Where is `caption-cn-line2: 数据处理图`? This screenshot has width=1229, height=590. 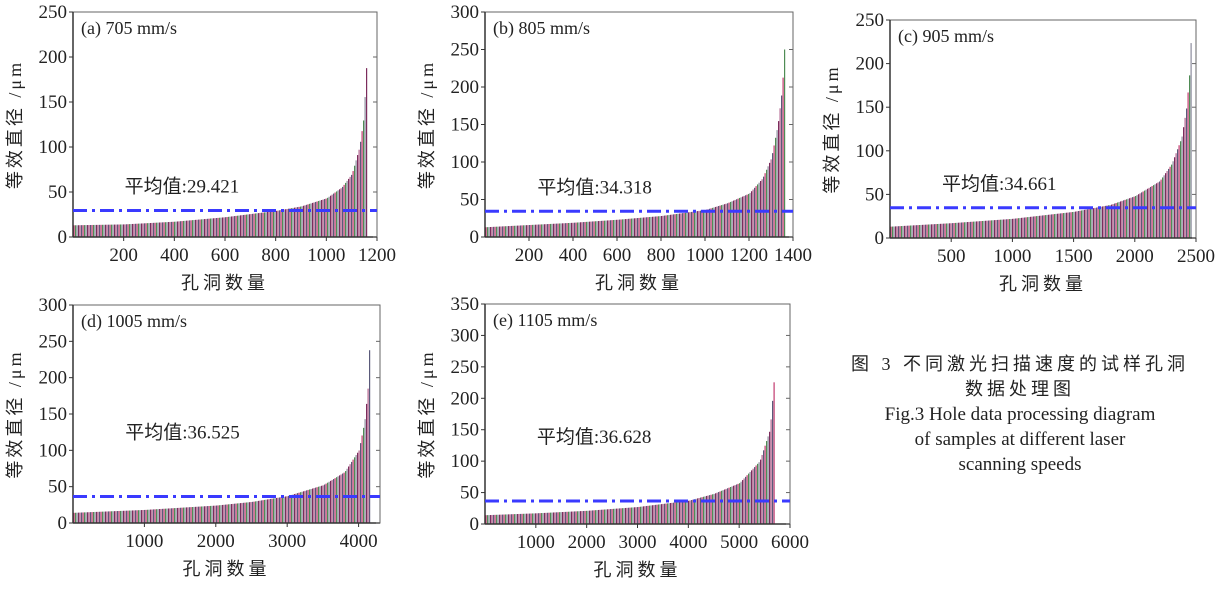 caption-cn-line2: 数据处理图 is located at coordinates (1020, 389).